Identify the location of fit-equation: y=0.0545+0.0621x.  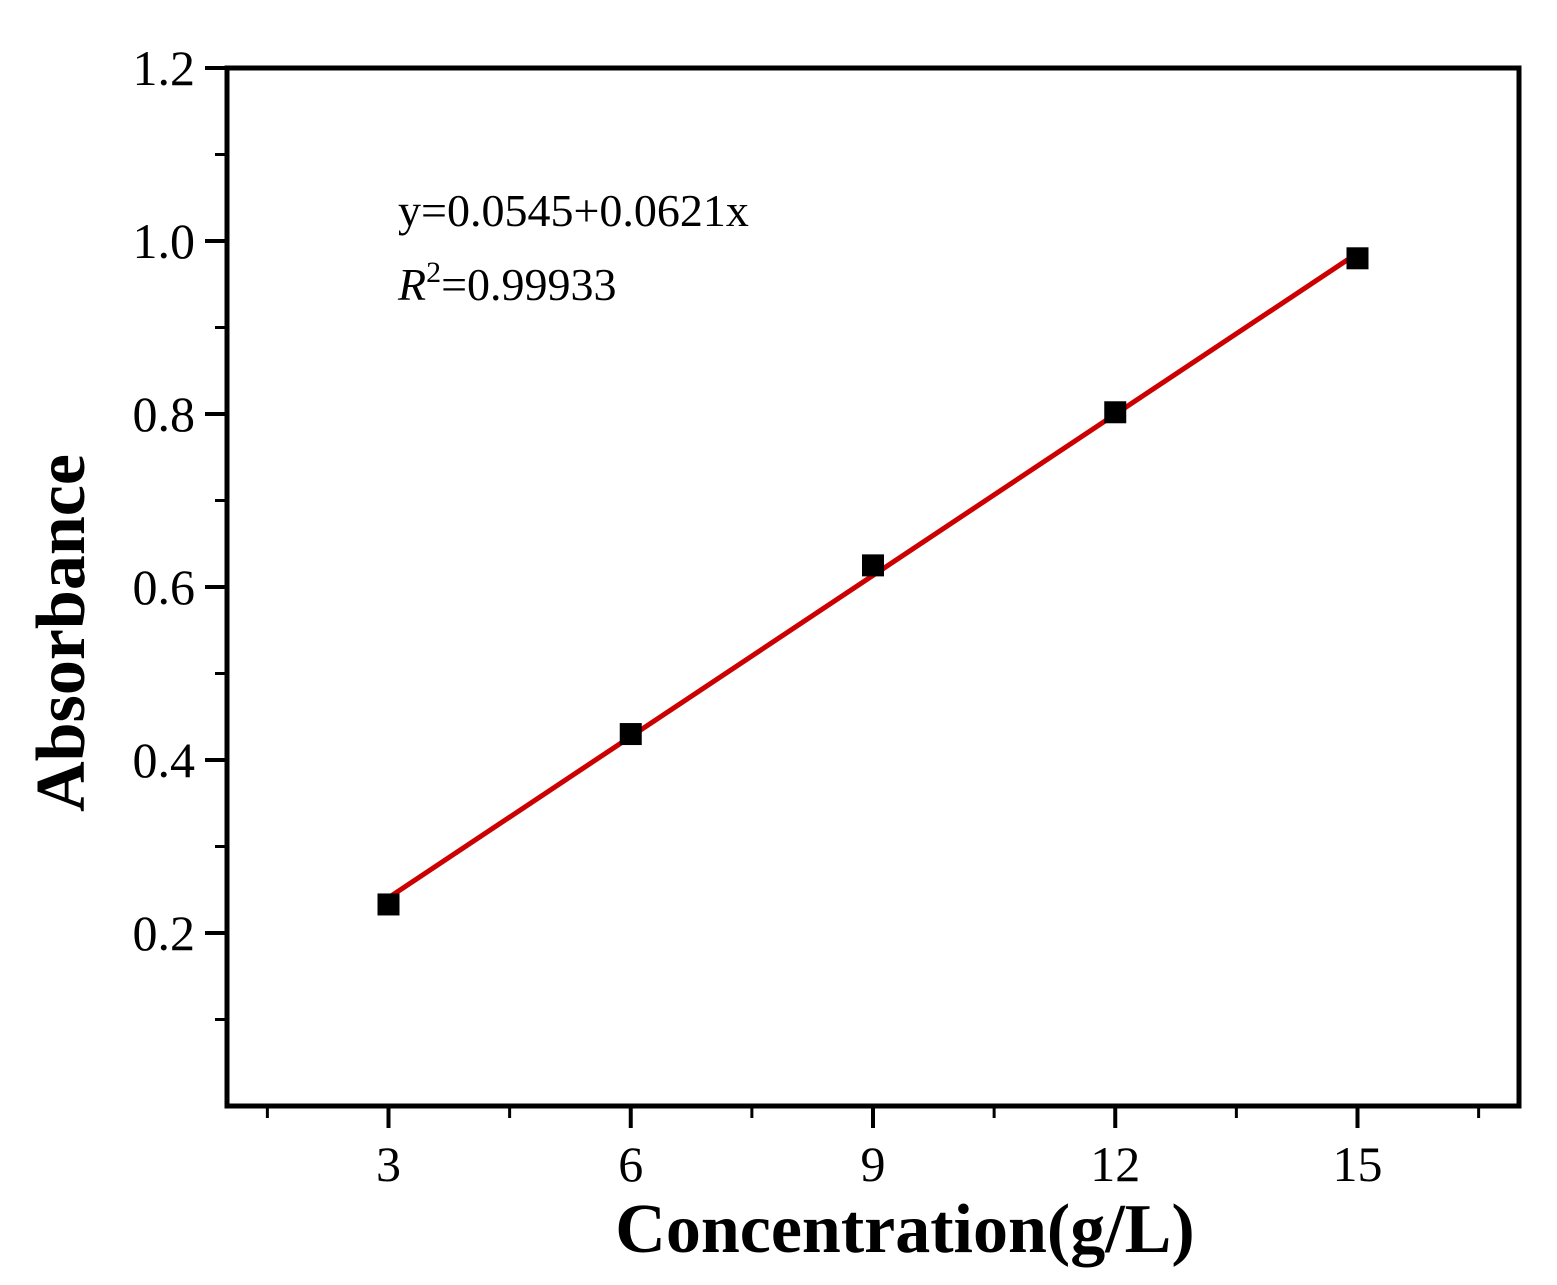
(573, 210).